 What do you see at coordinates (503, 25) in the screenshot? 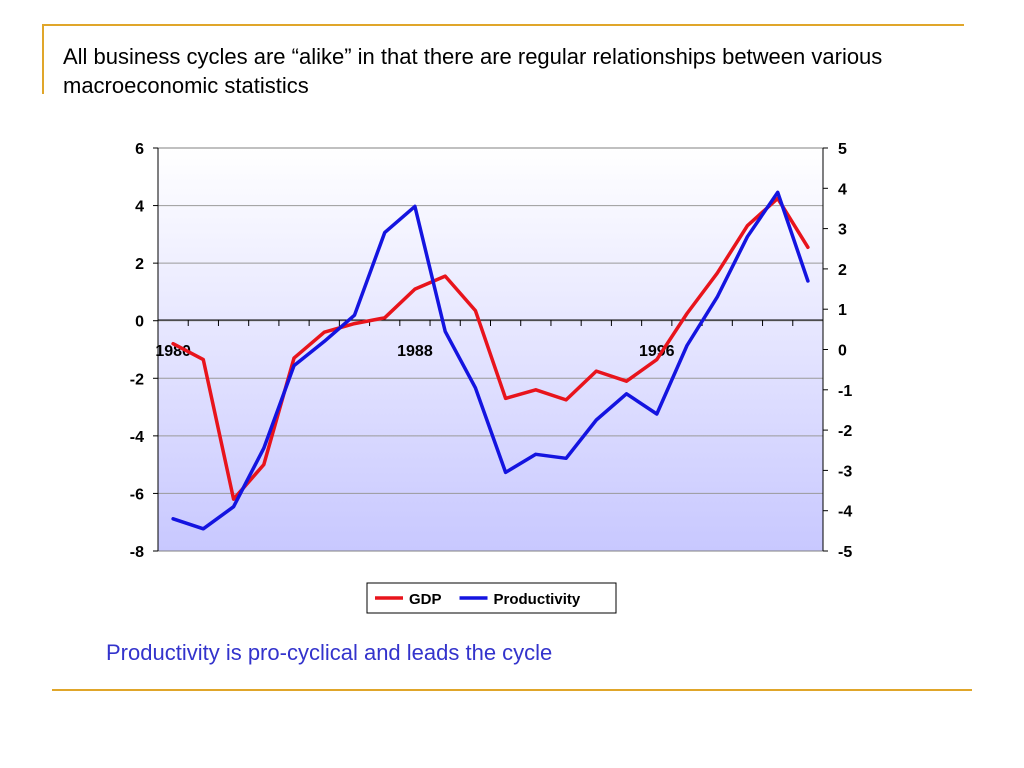
I see `top-accent-rule` at bounding box center [503, 25].